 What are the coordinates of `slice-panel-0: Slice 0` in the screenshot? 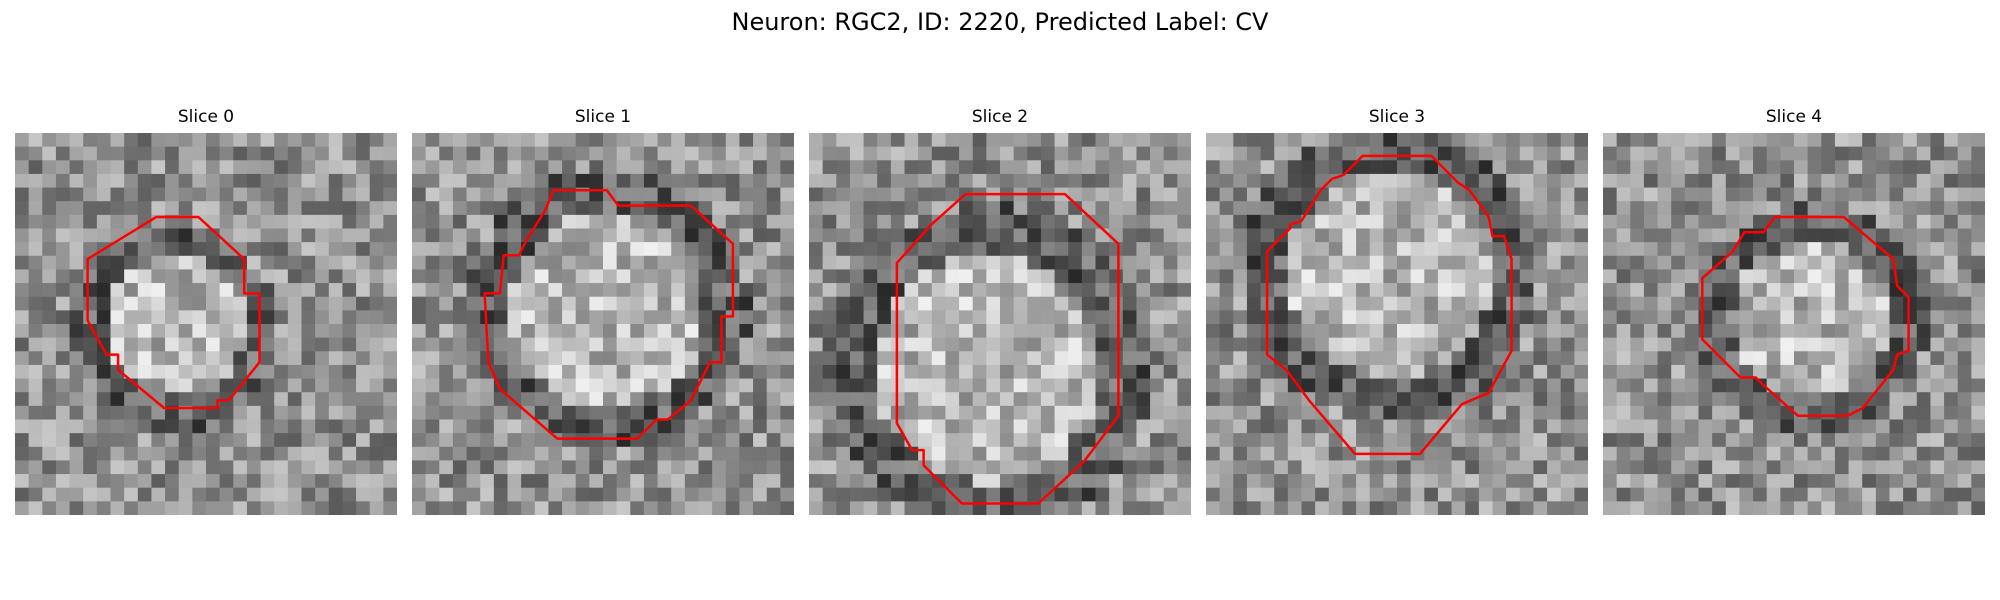 It's located at (206, 310).